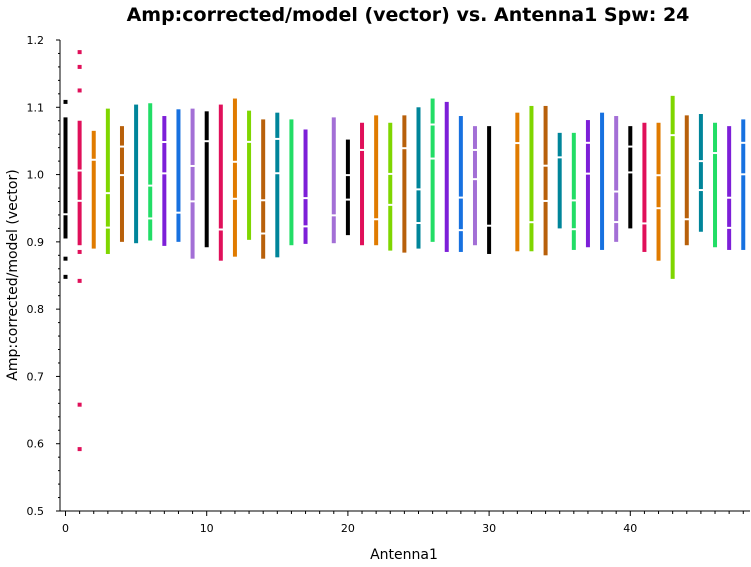 The image size is (751, 567). What do you see at coordinates (404, 148) in the screenshot?
I see `antenna-24-gap` at bounding box center [404, 148].